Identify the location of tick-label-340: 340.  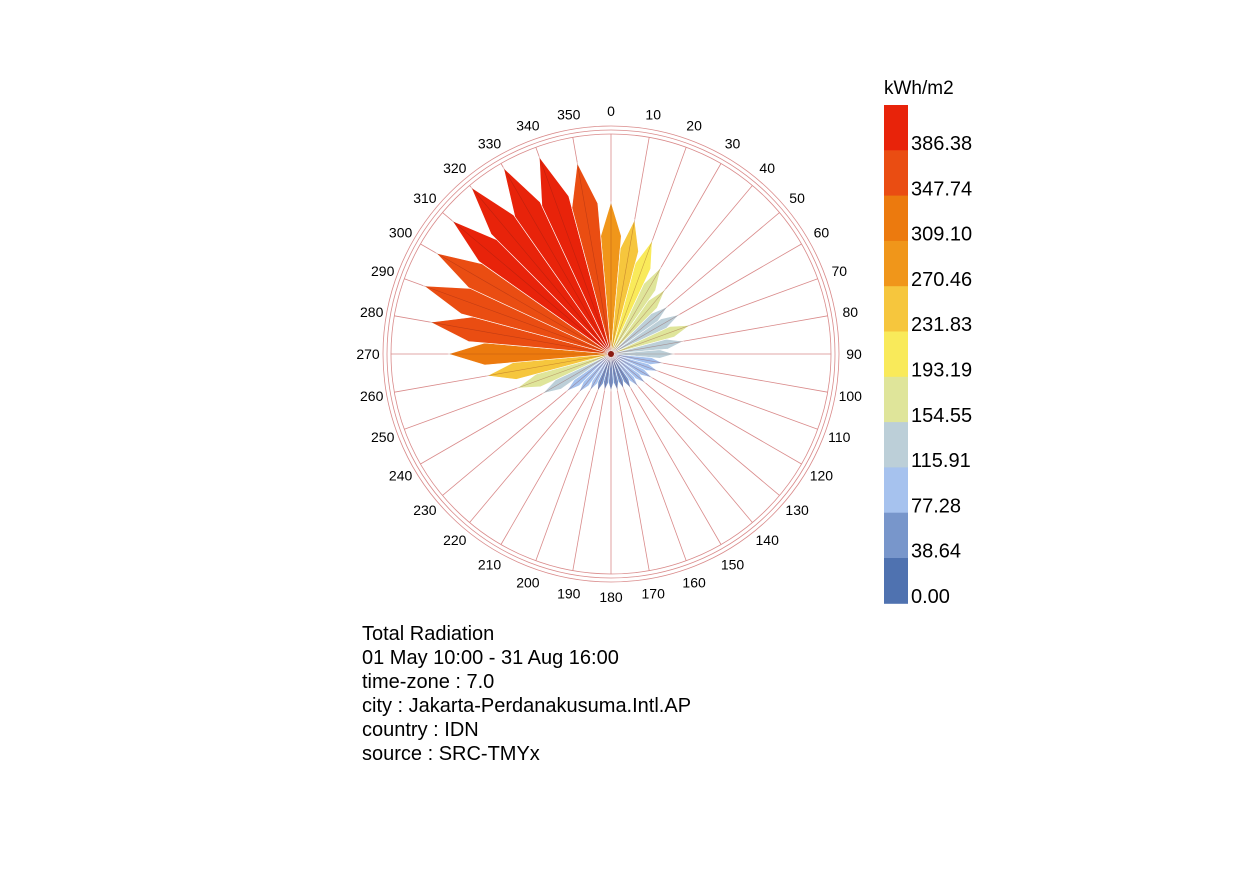
(528, 126).